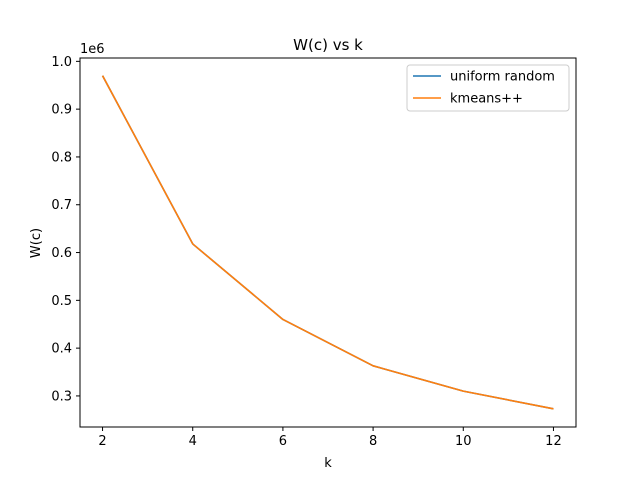 This screenshot has height=480, width=640. What do you see at coordinates (61, 396) in the screenshot?
I see `y-tick-label: 0.3` at bounding box center [61, 396].